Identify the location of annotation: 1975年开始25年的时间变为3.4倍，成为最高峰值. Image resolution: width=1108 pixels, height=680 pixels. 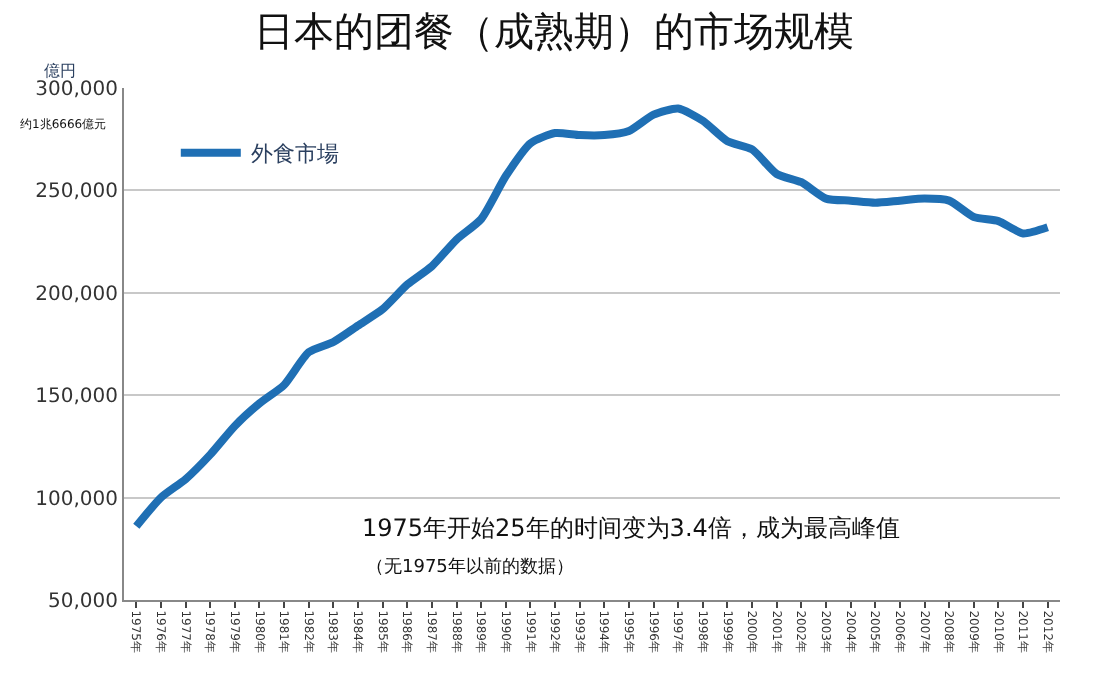
(631, 528).